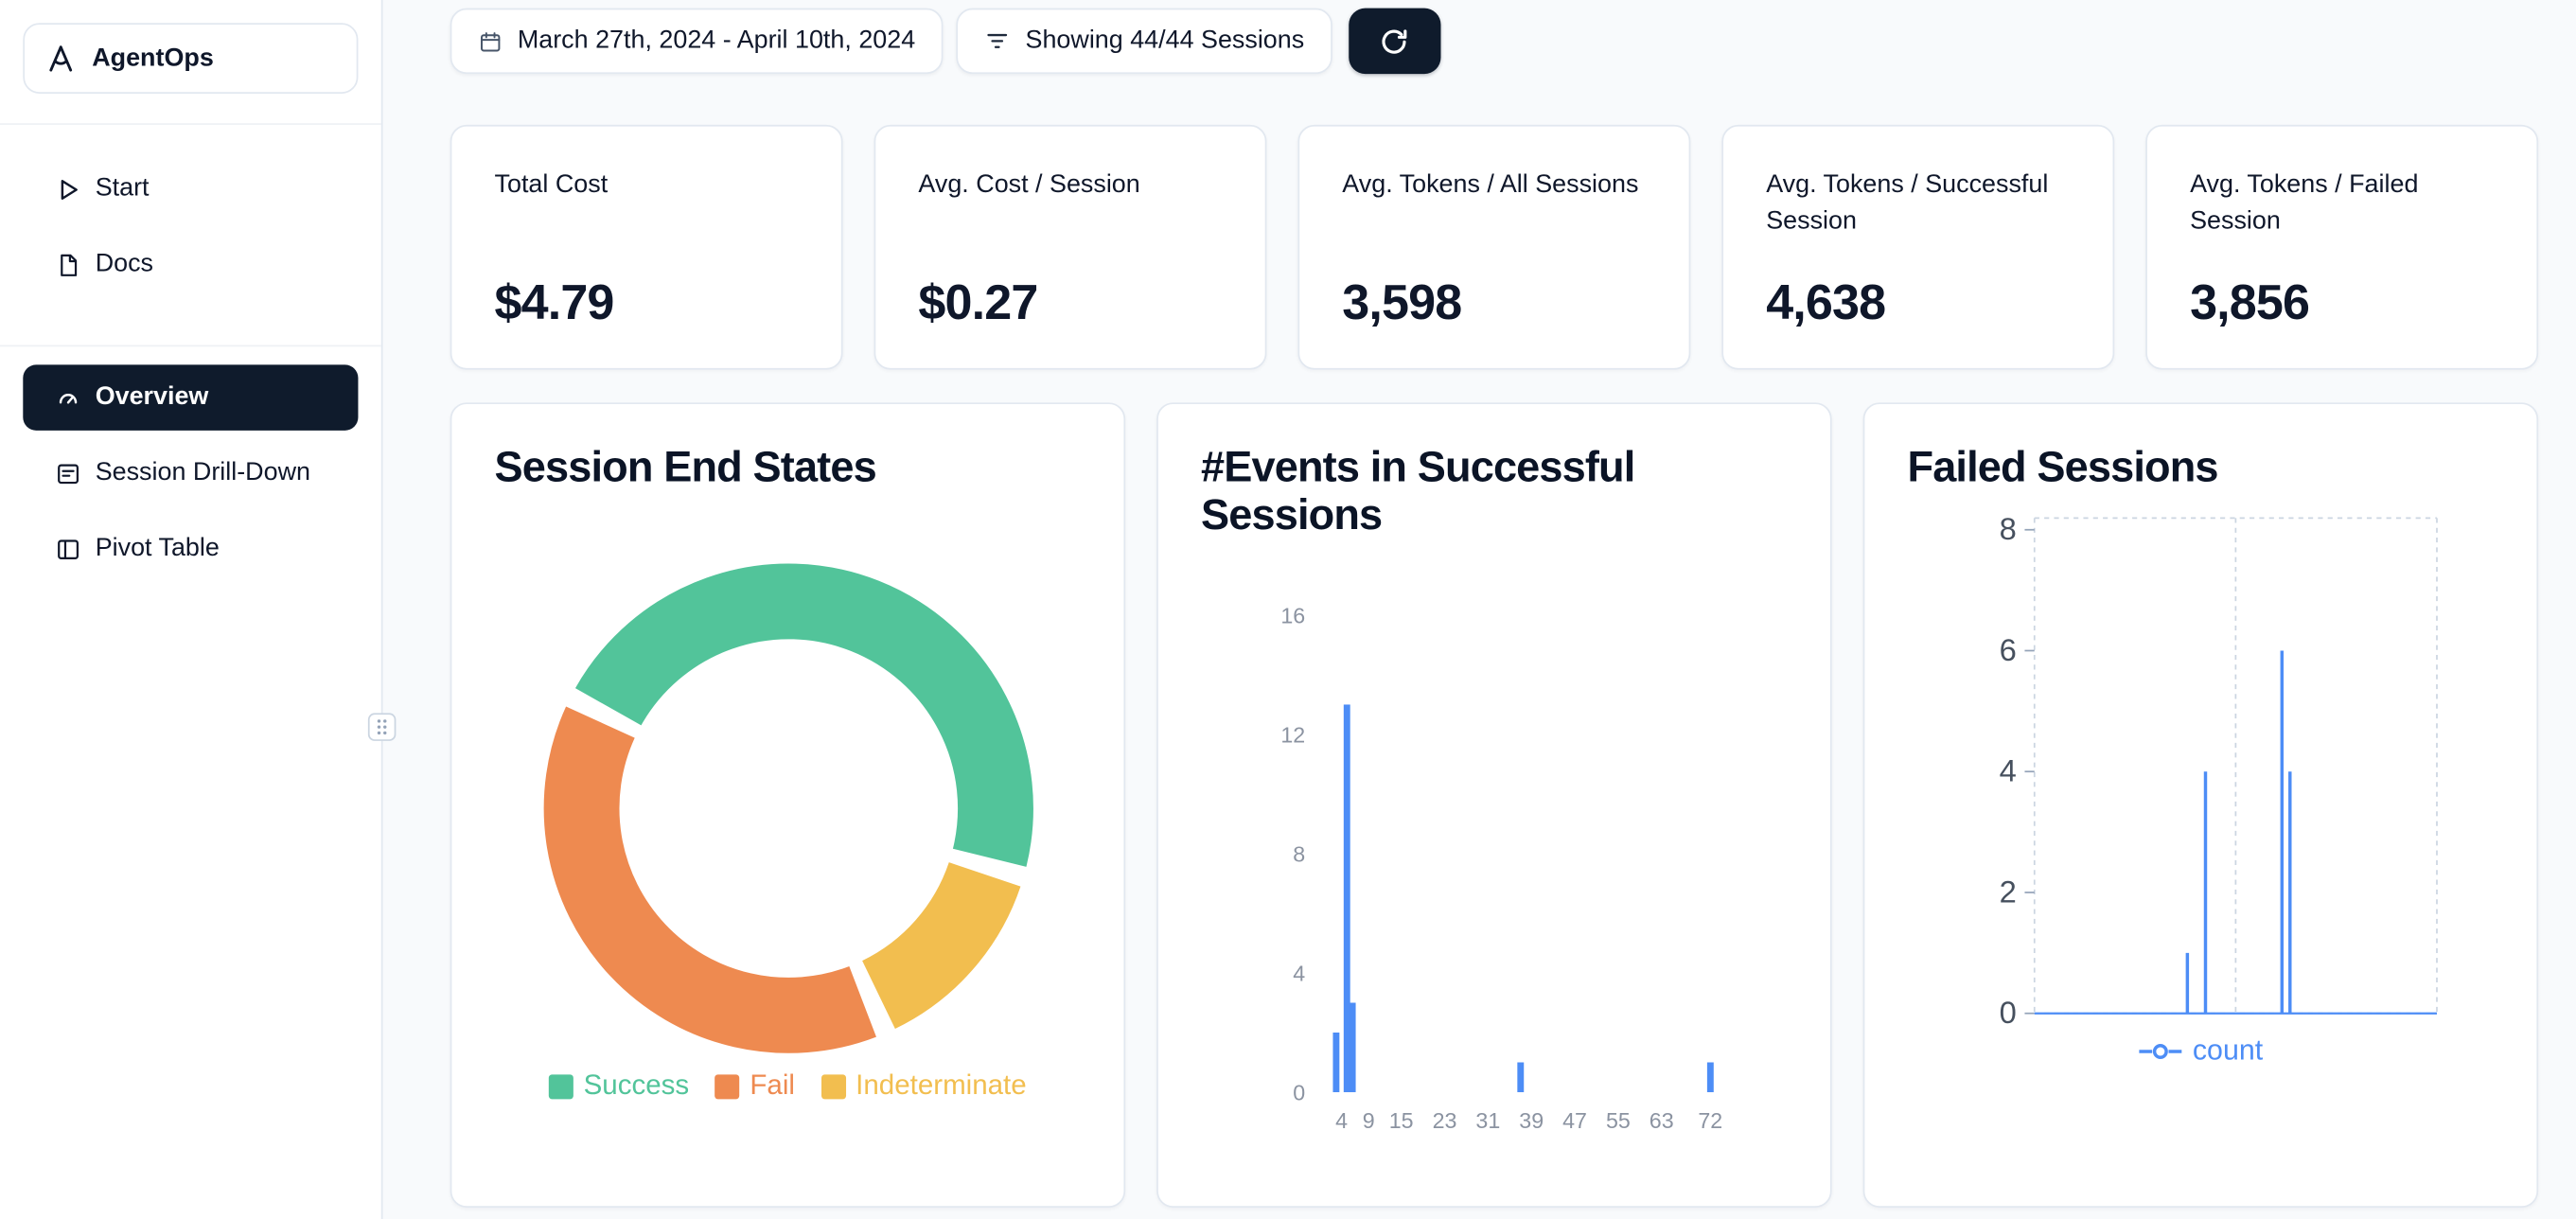 The width and height of the screenshot is (2576, 1219). What do you see at coordinates (1826, 302) in the screenshot?
I see `stat-value: 4,638` at bounding box center [1826, 302].